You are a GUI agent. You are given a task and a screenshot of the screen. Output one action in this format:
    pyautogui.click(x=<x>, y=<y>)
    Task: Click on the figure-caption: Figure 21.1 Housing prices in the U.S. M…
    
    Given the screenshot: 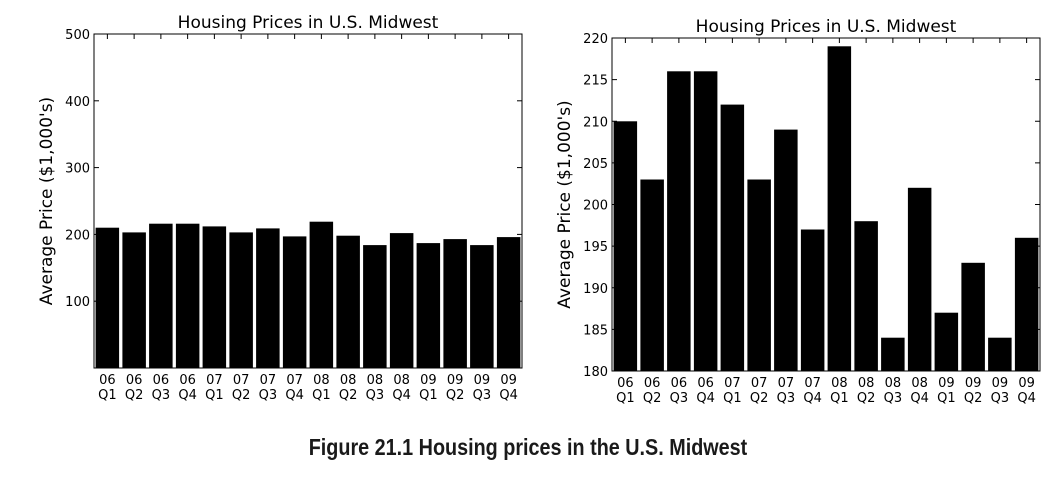 What is the action you would take?
    pyautogui.click(x=528, y=447)
    